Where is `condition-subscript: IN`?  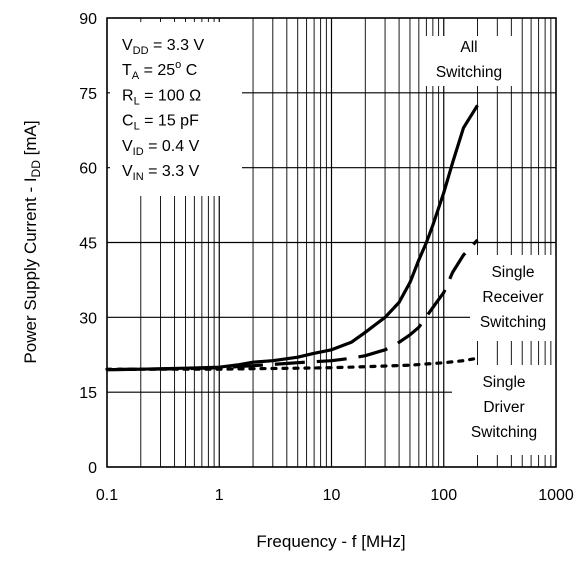 condition-subscript: IN is located at coordinates (138, 177).